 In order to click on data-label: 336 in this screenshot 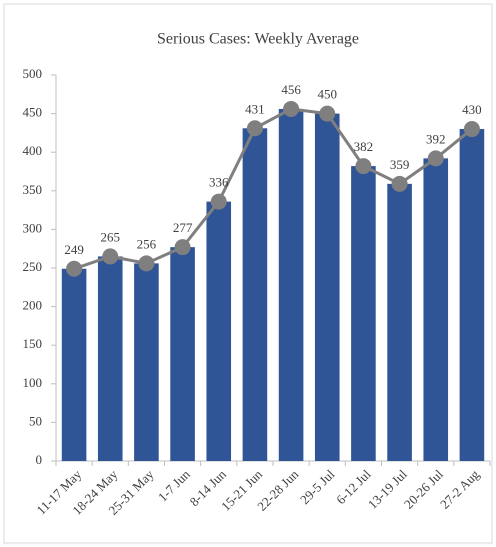, I will do `click(219, 182)`.